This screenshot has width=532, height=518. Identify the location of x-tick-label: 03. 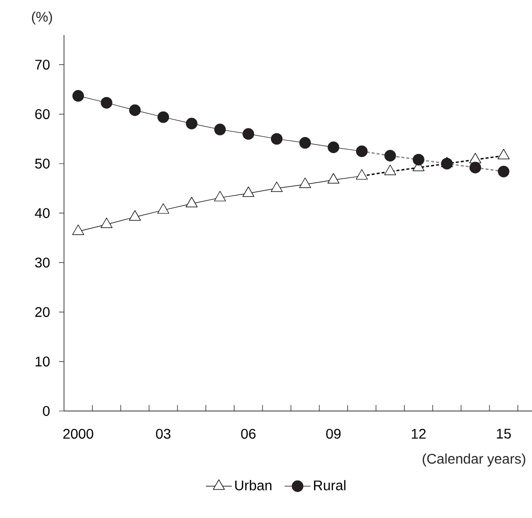
(163, 433).